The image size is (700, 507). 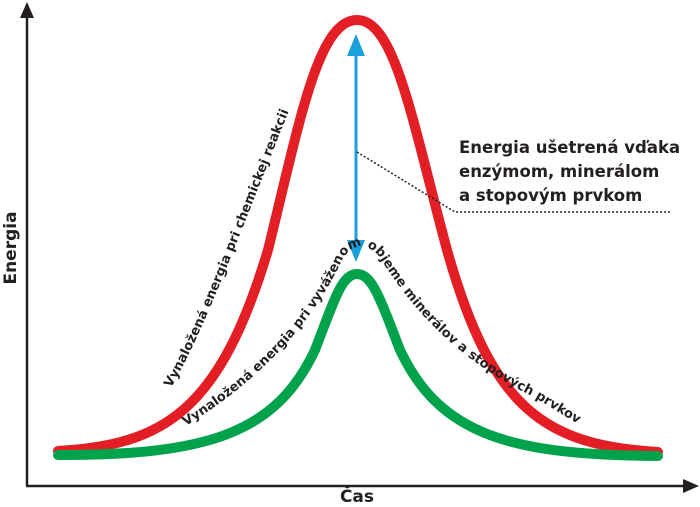 What do you see at coordinates (356, 148) in the screenshot?
I see `energy-saved-arrow` at bounding box center [356, 148].